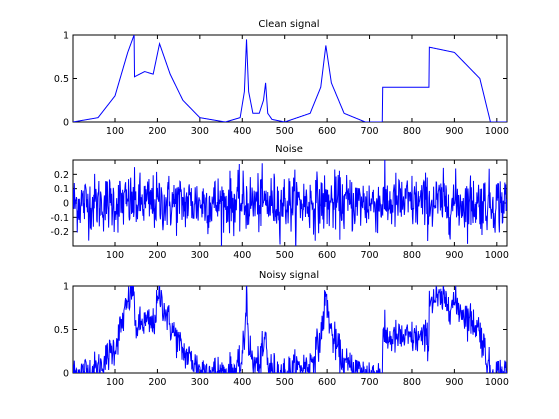  I want to click on y-tick-label: -0.2, so click(59, 232).